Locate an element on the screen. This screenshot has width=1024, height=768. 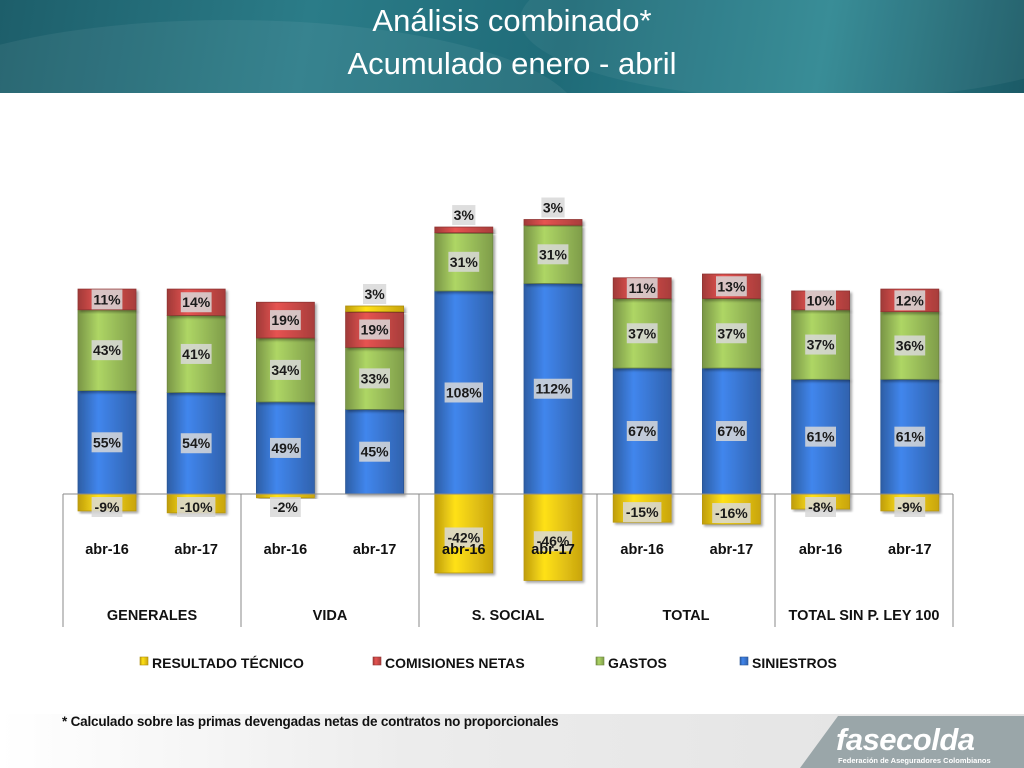
page-title: Análisis combinado* is located at coordinates (512, 20).